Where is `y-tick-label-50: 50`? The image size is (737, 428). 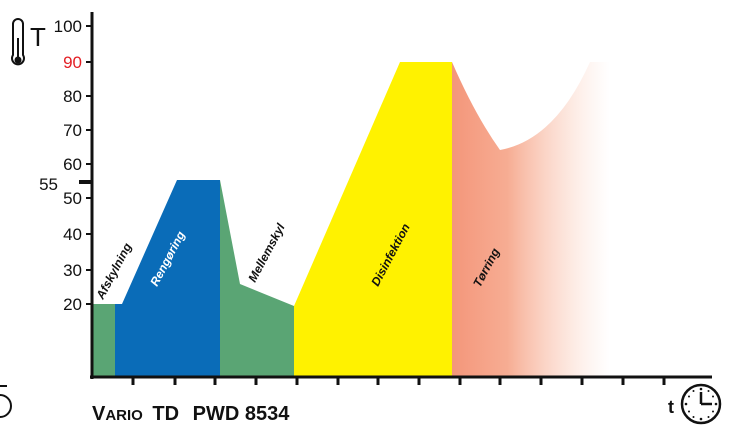
y-tick-label-50: 50 is located at coordinates (72, 198).